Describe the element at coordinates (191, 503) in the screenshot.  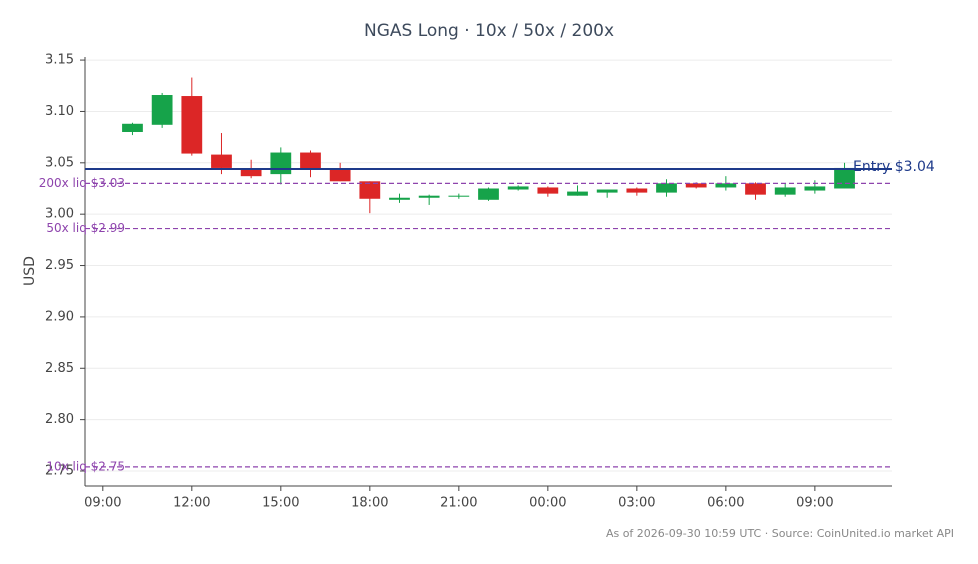
I see `x-tick-label: 12:00` at that location.